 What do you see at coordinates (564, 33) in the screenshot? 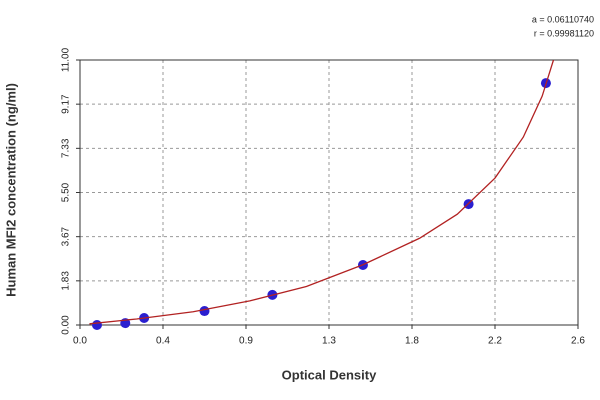
I see `annotation: r = 0.99981120` at bounding box center [564, 33].